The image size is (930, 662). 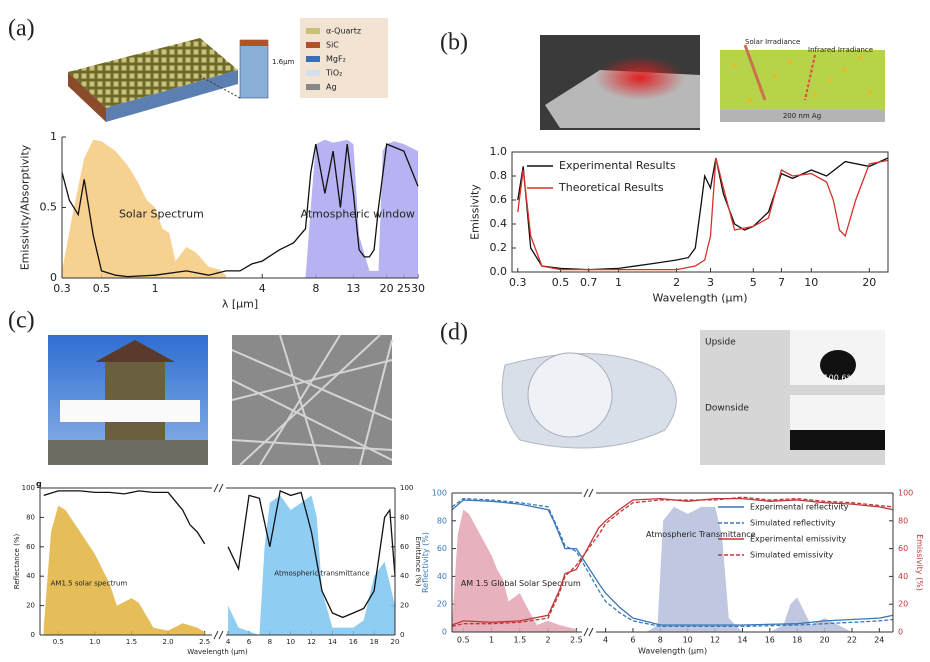 I want to click on ray-label: Solar Irradiance, so click(x=772, y=42).